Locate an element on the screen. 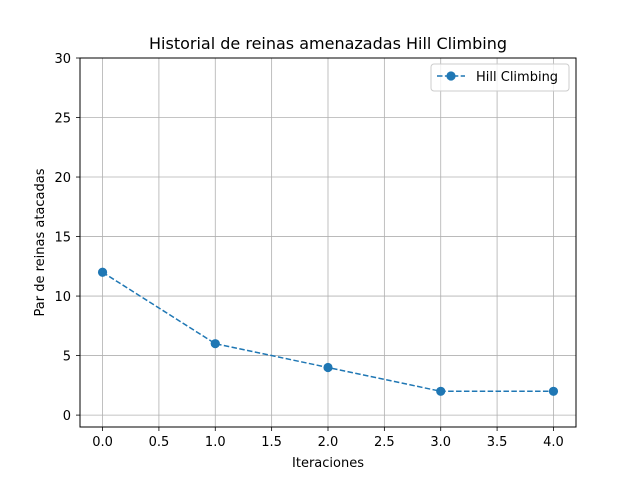 The width and height of the screenshot is (640, 484). y-axis-label: Par de reinas atacadas is located at coordinates (40, 242).